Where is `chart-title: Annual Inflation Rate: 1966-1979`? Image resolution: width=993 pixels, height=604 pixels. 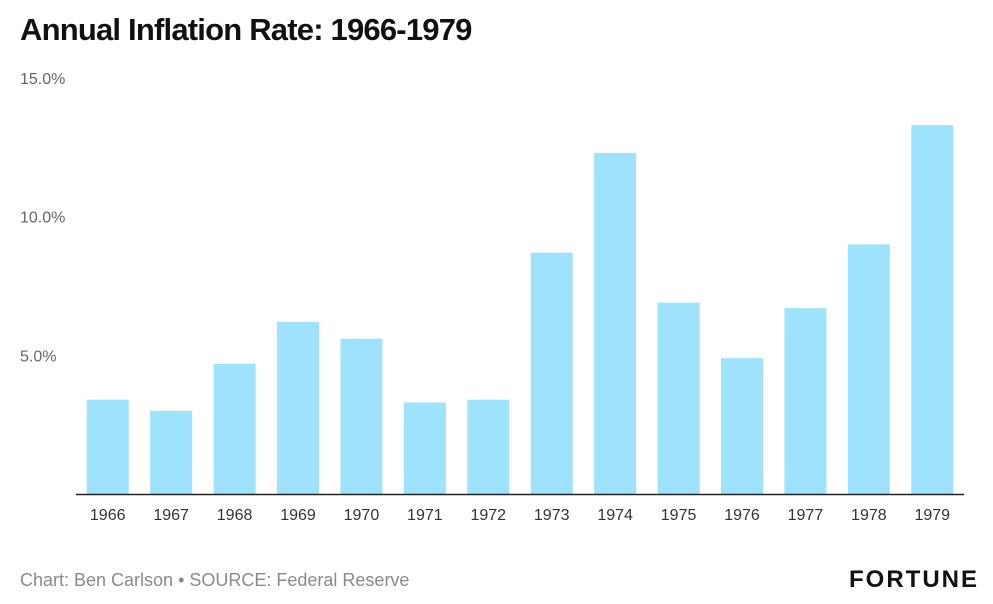 chart-title: Annual Inflation Rate: 1966-1979 is located at coordinates (246, 29).